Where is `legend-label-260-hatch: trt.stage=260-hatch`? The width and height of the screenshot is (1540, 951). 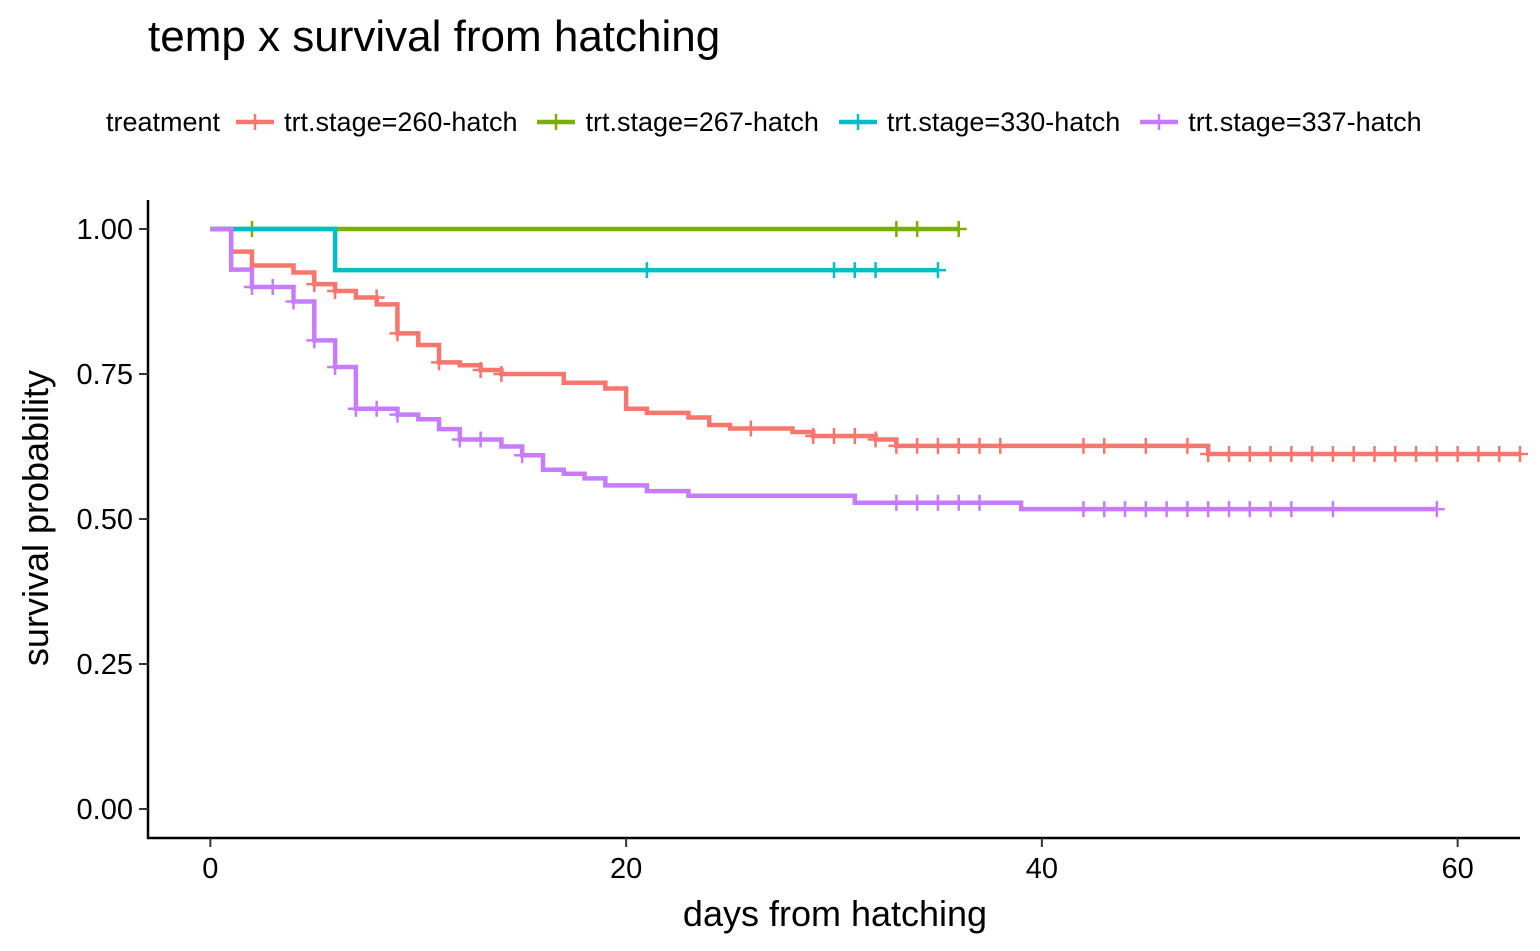
legend-label-260-hatch: trt.stage=260-hatch is located at coordinates (401, 121).